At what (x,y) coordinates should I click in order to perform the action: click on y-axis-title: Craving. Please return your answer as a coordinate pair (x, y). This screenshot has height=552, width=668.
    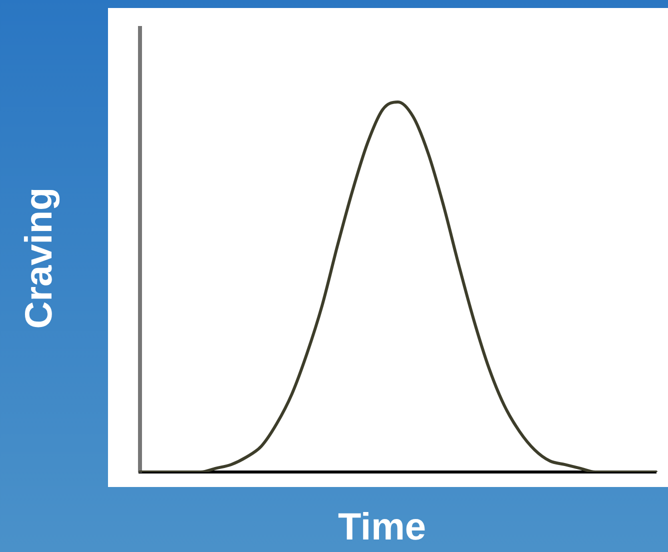
    Looking at the image, I should click on (40, 258).